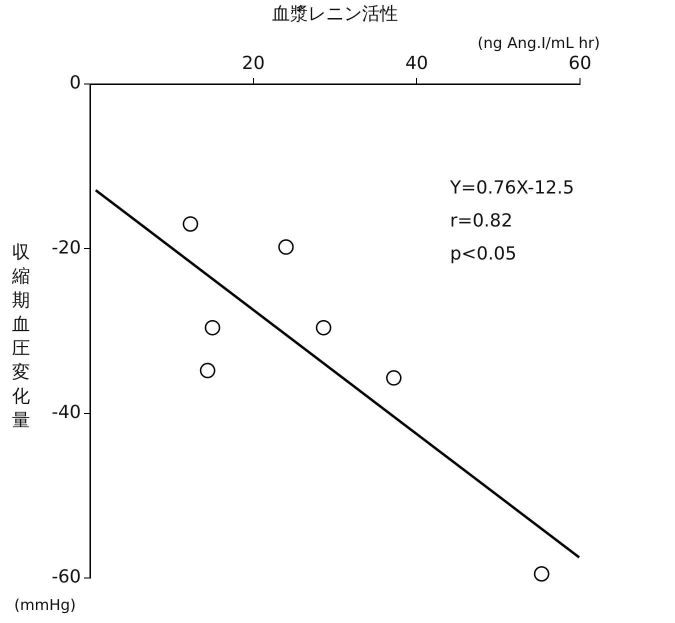 This screenshot has height=623, width=675. I want to click on y-tick-label: -40, so click(66, 413).